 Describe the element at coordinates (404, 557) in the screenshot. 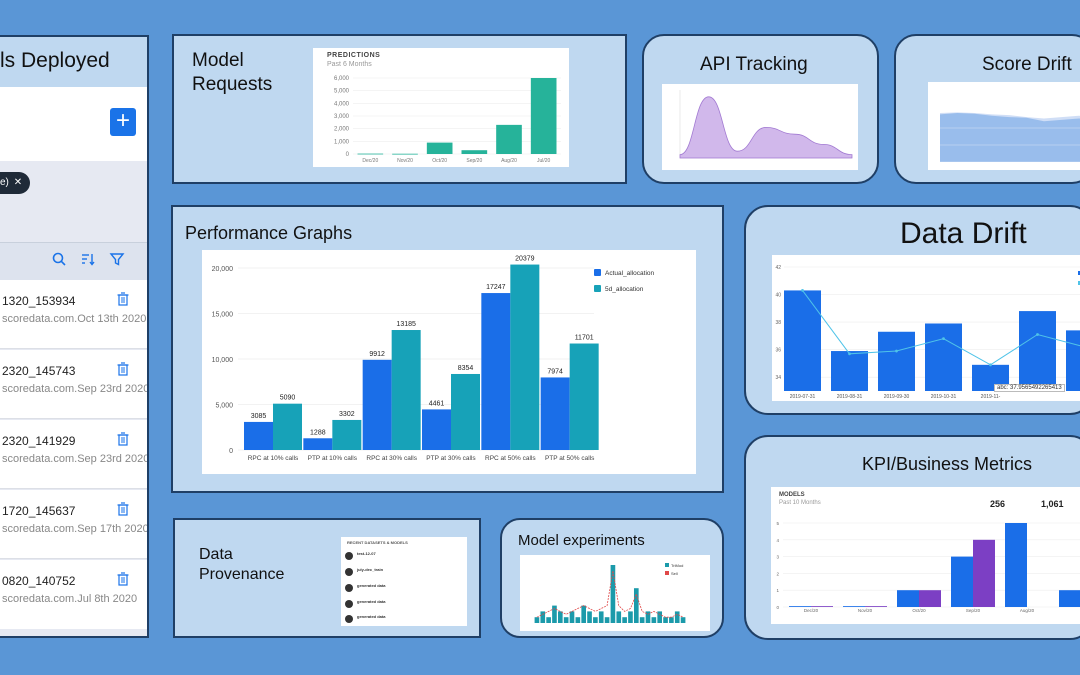

I see `list-item: test-12-07` at that location.